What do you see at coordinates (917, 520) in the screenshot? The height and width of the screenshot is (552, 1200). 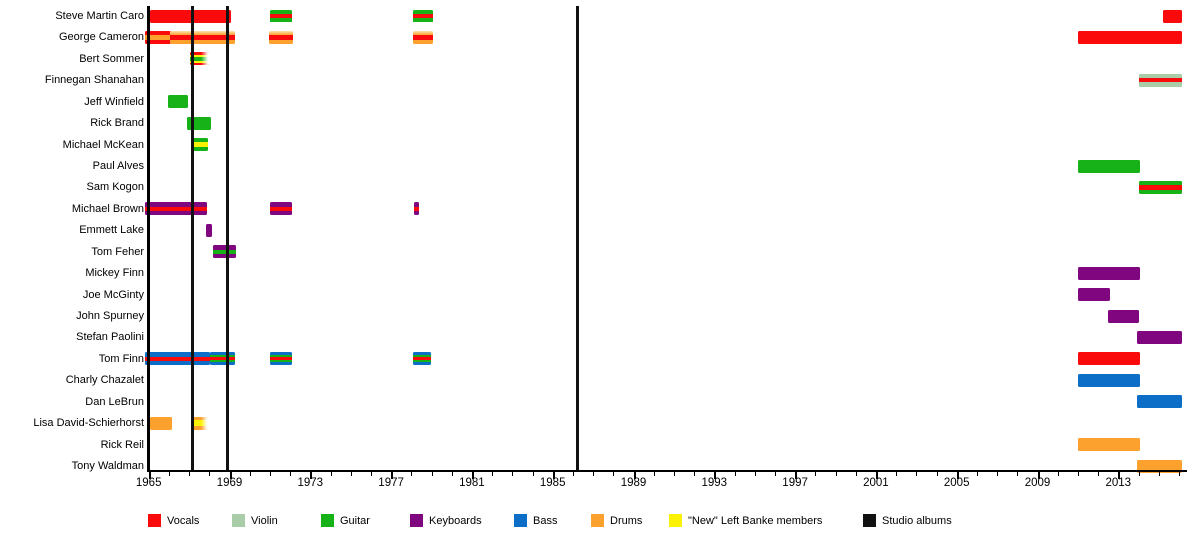 I see `legend-label: Studio albums` at bounding box center [917, 520].